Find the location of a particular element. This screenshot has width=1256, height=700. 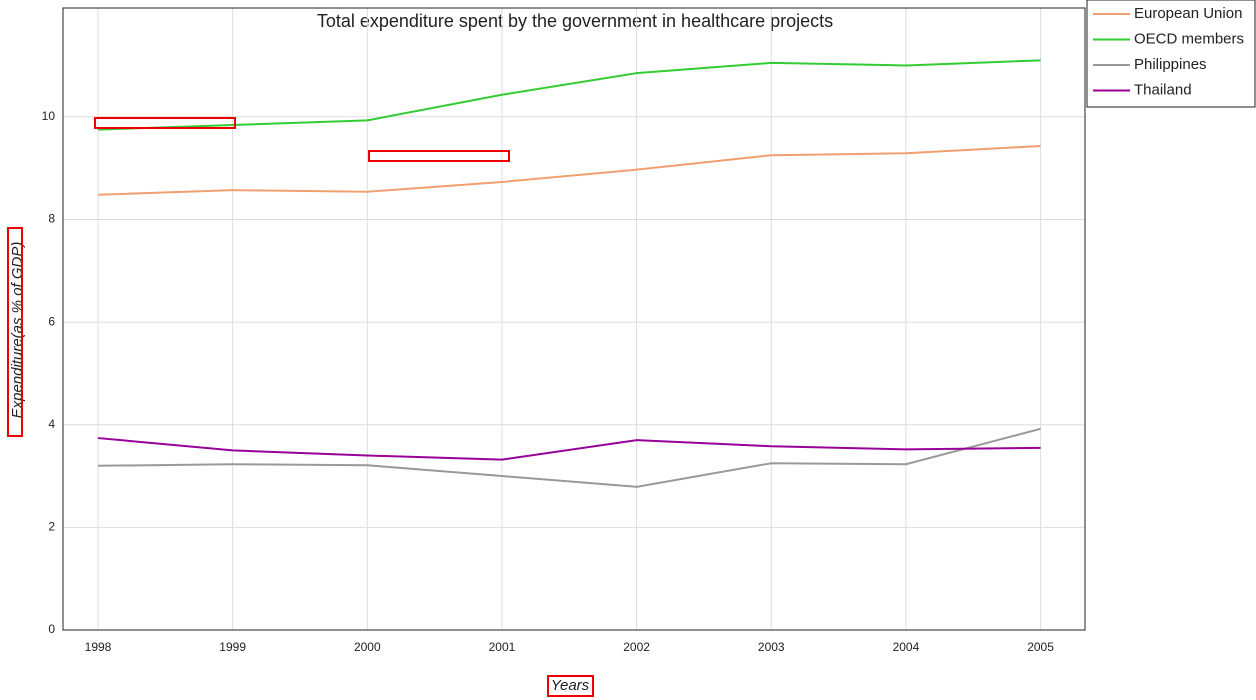

x-tick-label: 2003 is located at coordinates (771, 647).